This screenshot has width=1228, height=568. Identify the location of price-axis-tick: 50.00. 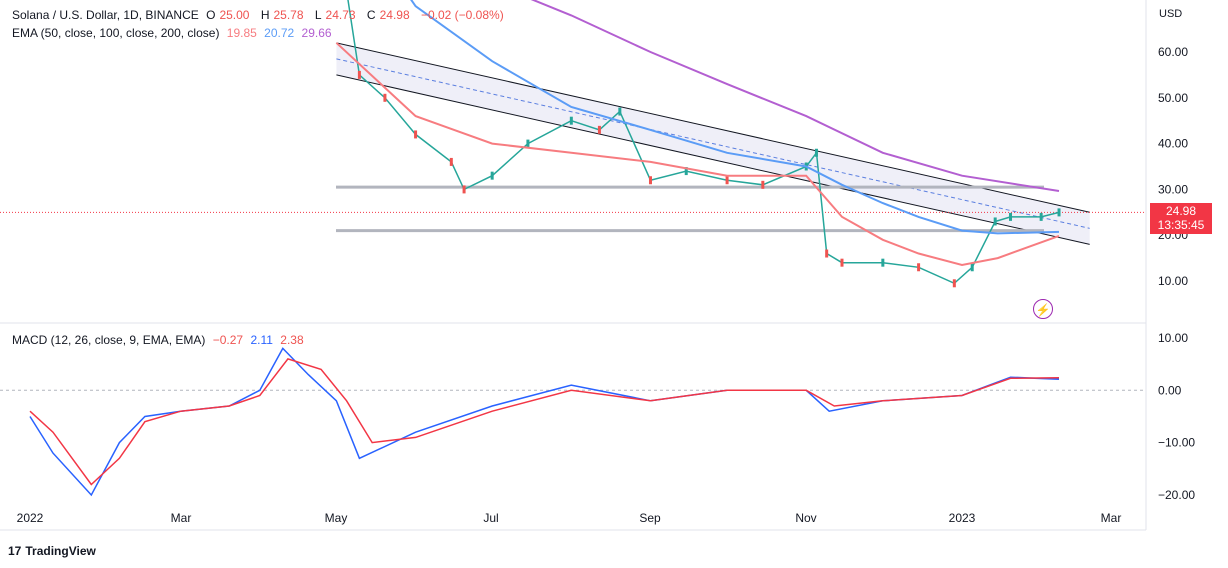
(1173, 98).